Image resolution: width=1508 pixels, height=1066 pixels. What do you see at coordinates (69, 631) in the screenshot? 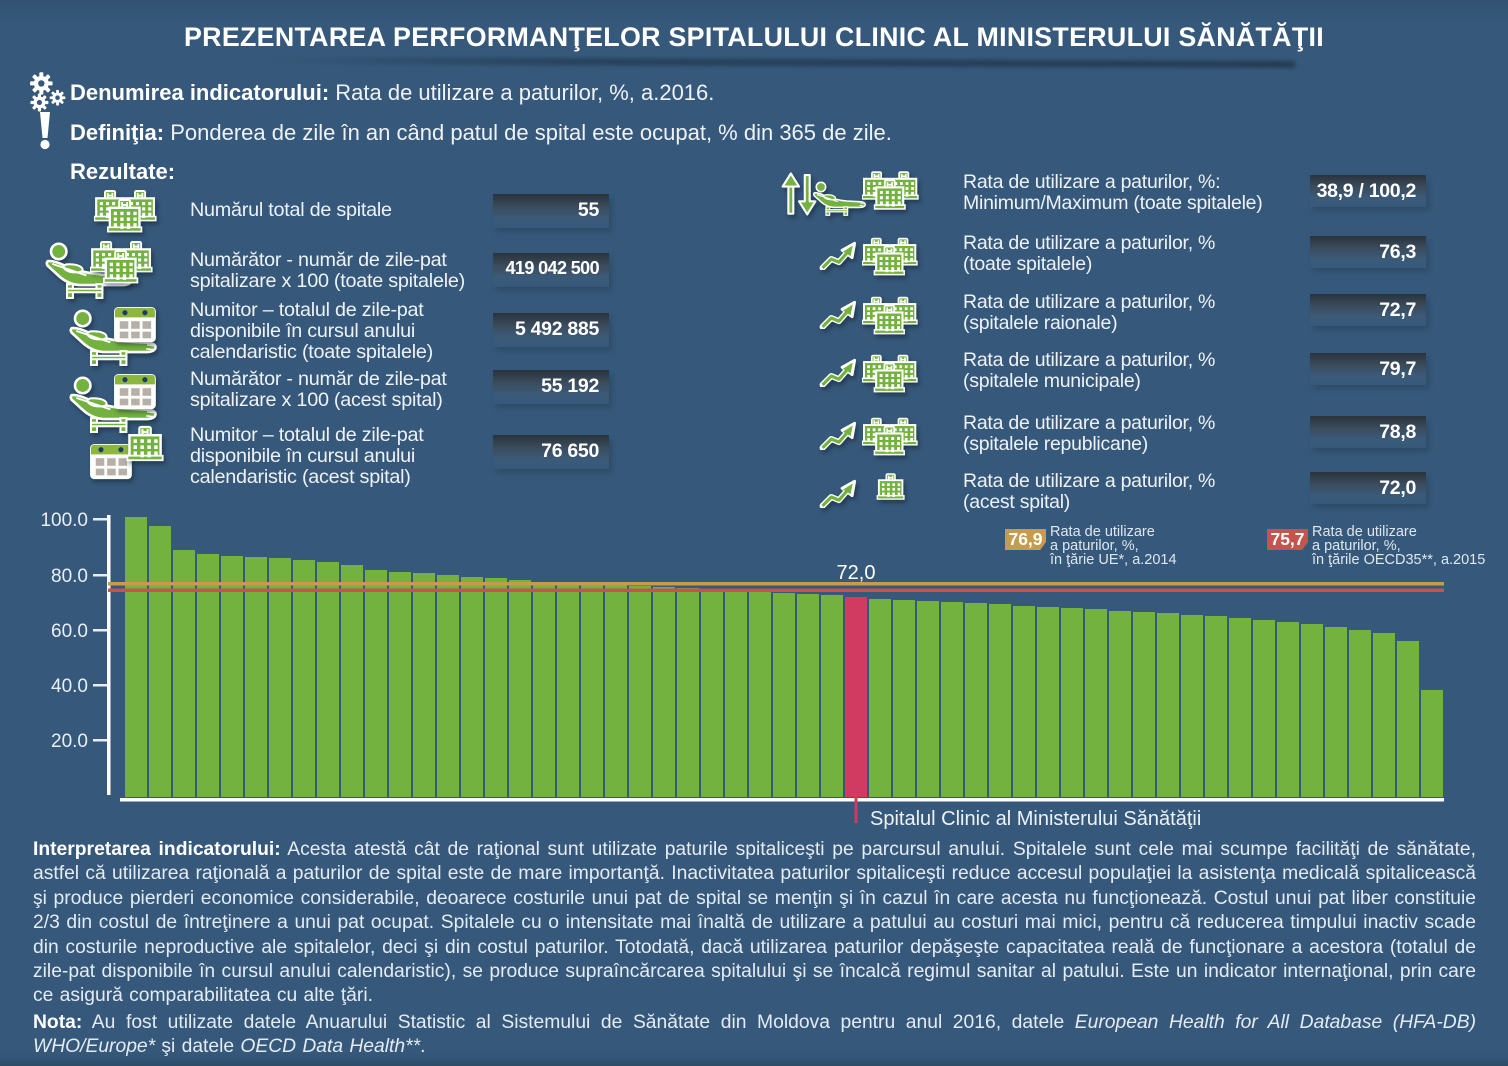
I see `svg-text: 60.0` at bounding box center [69, 631].